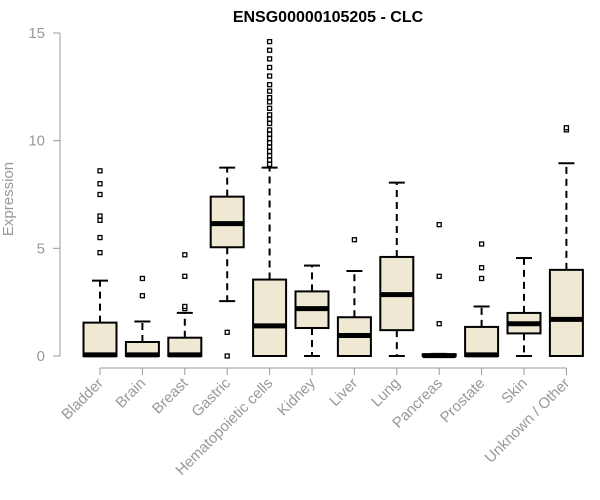 This screenshot has height=500, width=600. Describe the element at coordinates (463, 401) in the screenshot. I see `x-tick-label: Prostate` at that location.